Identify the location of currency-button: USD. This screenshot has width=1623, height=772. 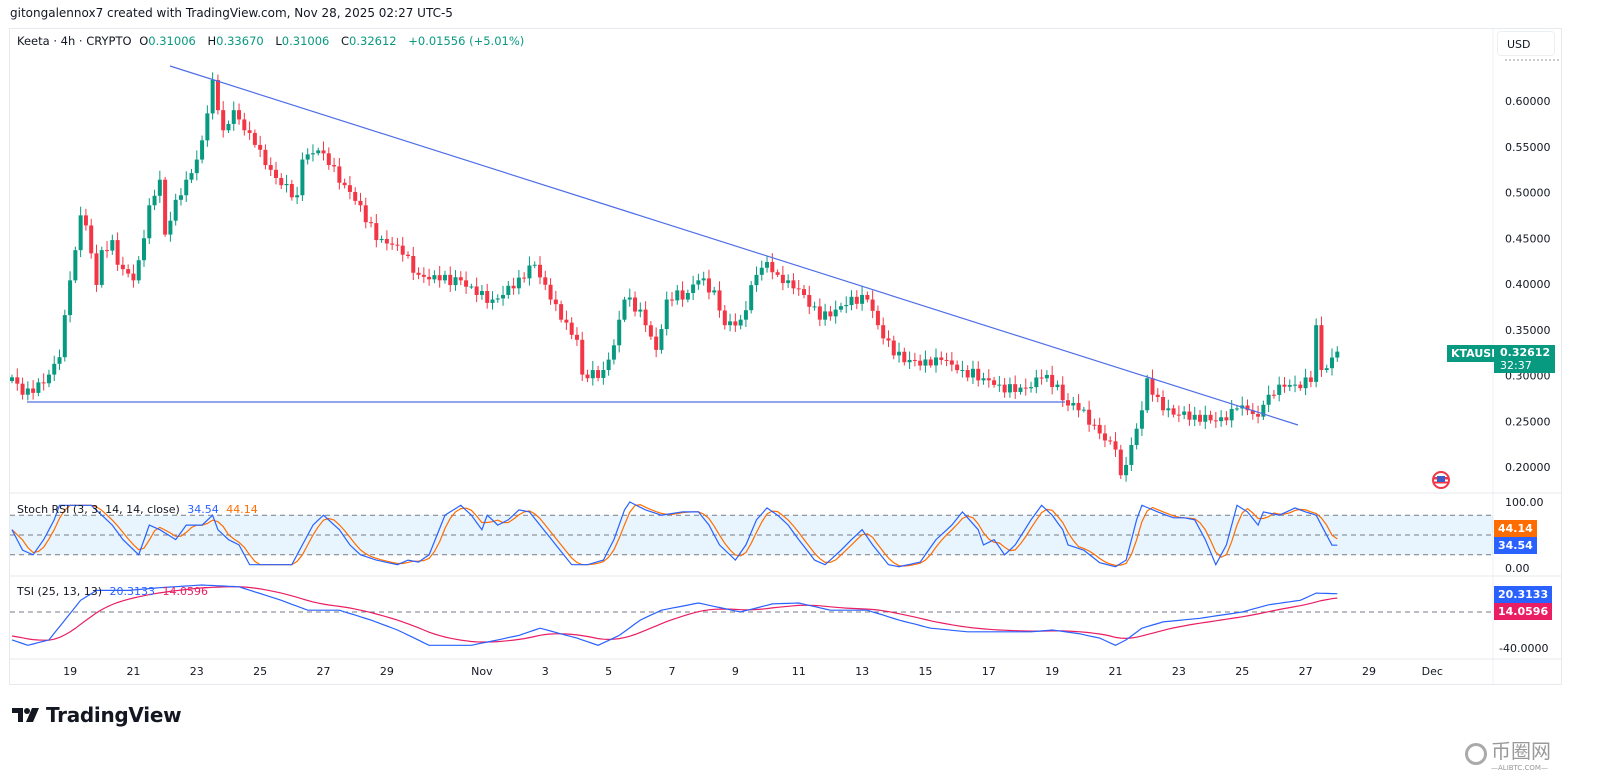
(1526, 43).